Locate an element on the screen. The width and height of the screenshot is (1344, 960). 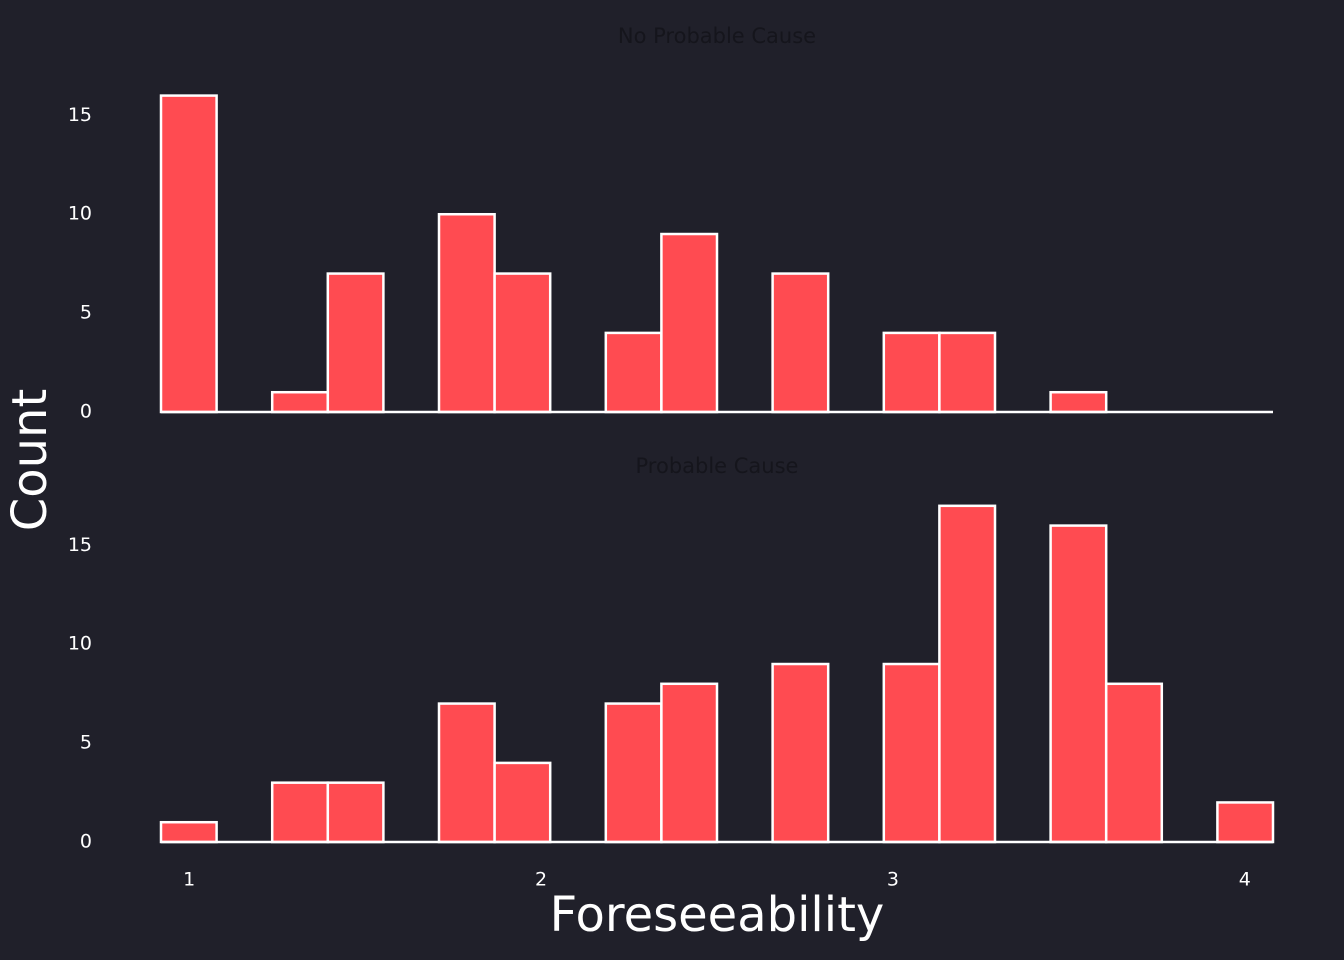
x-tick-label: 2 is located at coordinates (541, 880).